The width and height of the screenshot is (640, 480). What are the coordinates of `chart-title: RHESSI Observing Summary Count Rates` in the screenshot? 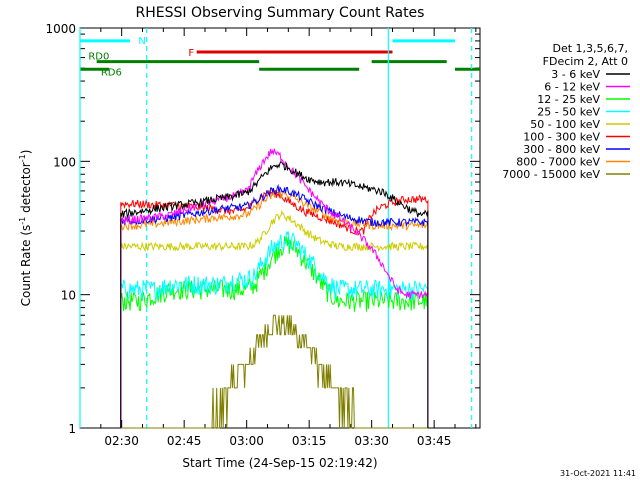 It's located at (280, 13).